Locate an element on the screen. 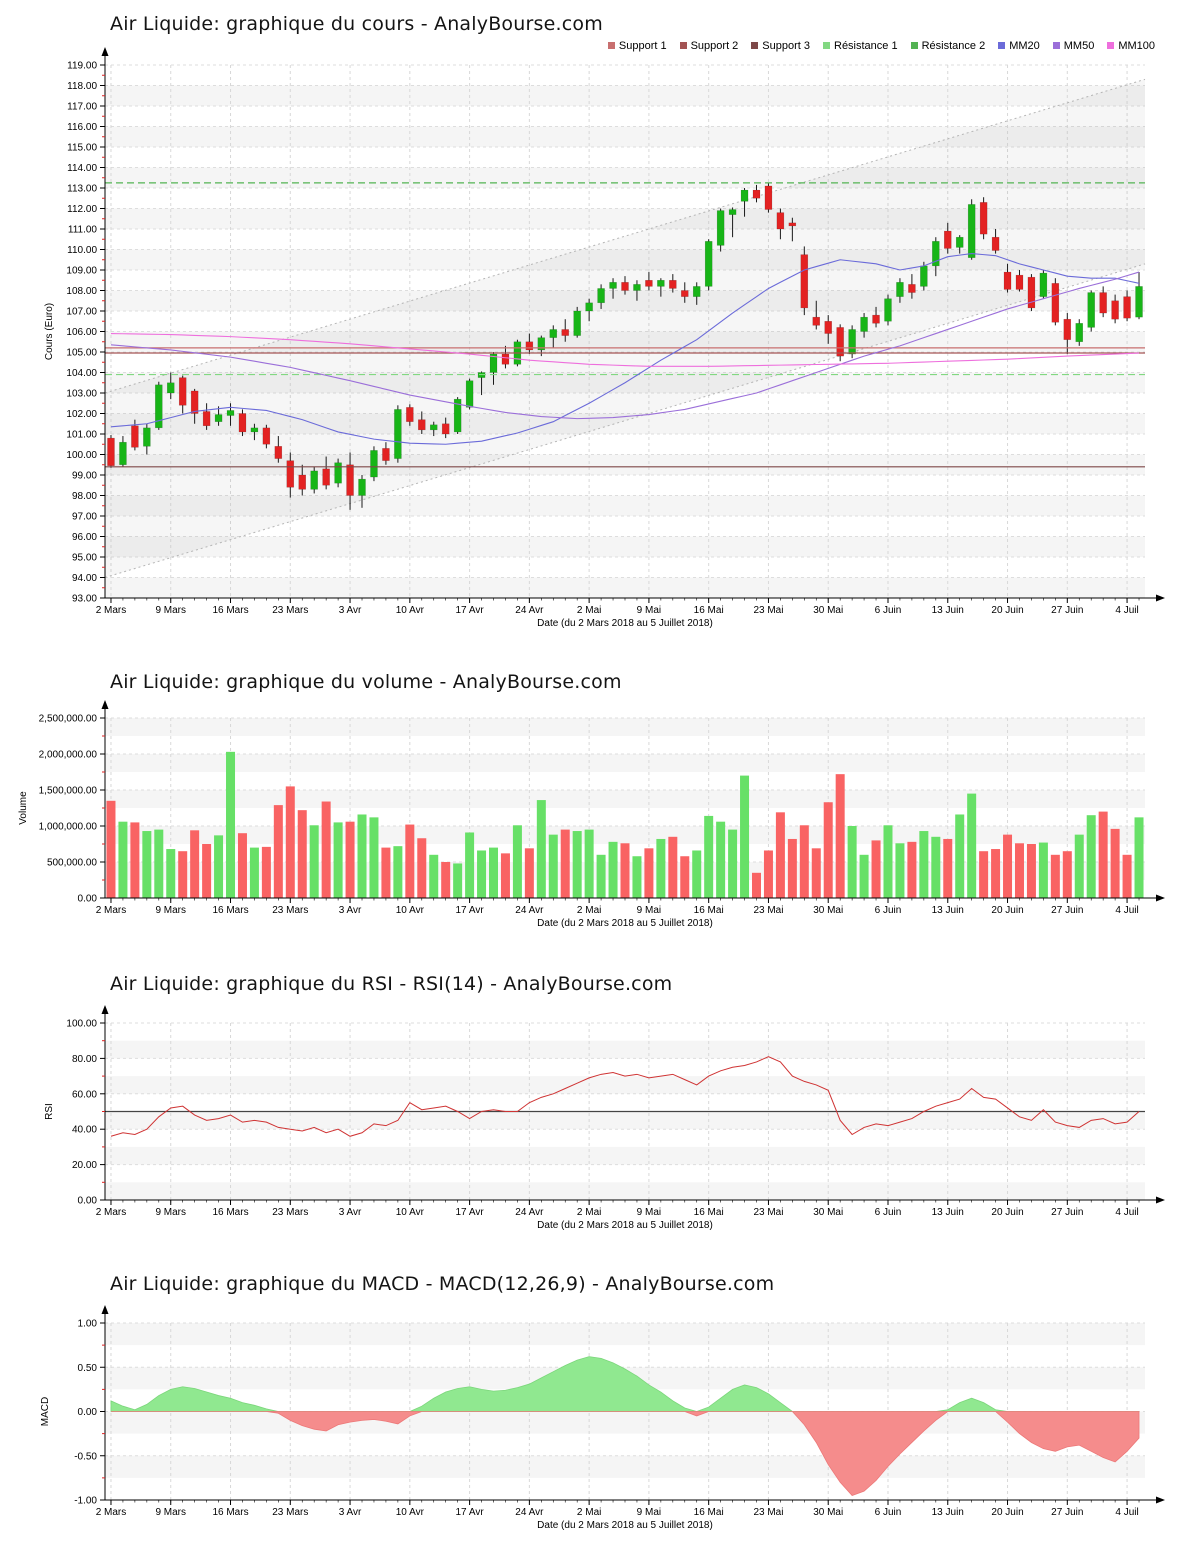  volume-x-tick-label: 13 Juin is located at coordinates (948, 910).